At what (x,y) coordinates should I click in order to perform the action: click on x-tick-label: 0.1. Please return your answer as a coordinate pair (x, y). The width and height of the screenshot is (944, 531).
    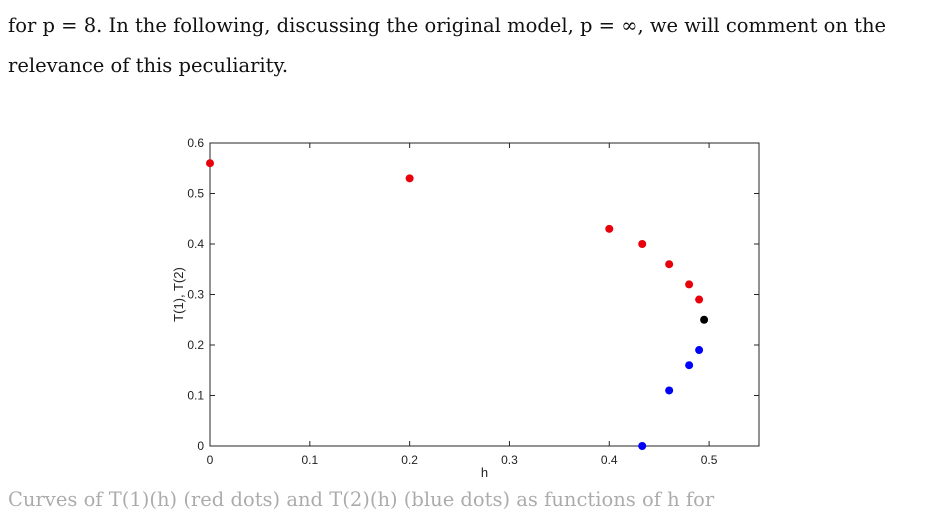
    Looking at the image, I should click on (309, 460).